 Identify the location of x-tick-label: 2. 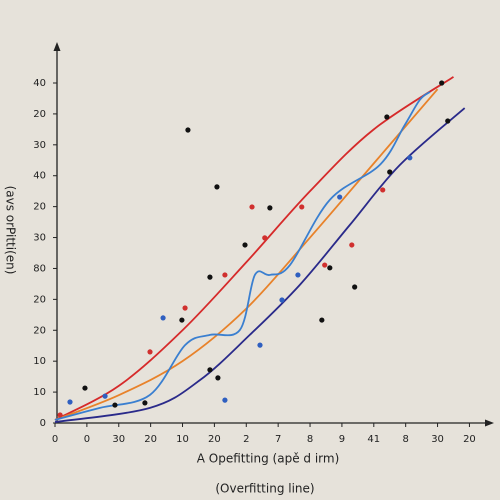
(246, 439).